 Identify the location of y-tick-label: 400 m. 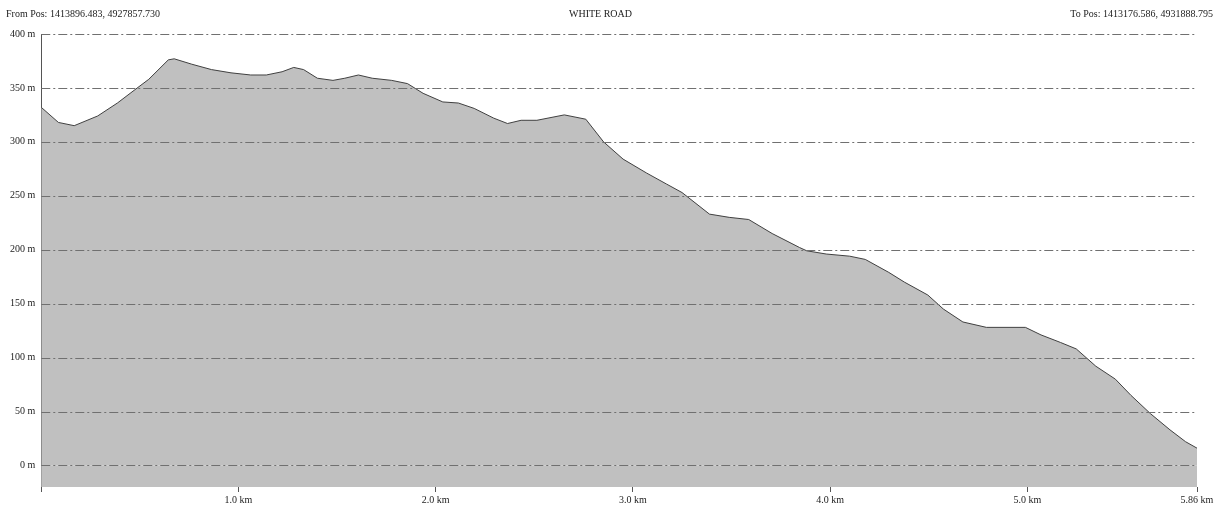
(23, 33).